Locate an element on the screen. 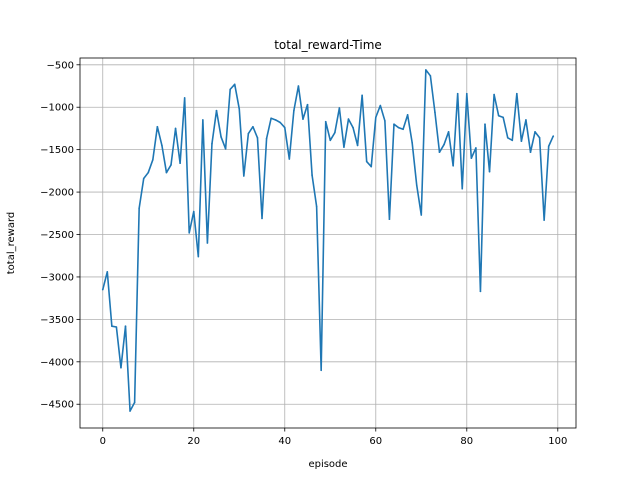 The image size is (640, 480). y-tick-label: −500 is located at coordinates (60, 65).